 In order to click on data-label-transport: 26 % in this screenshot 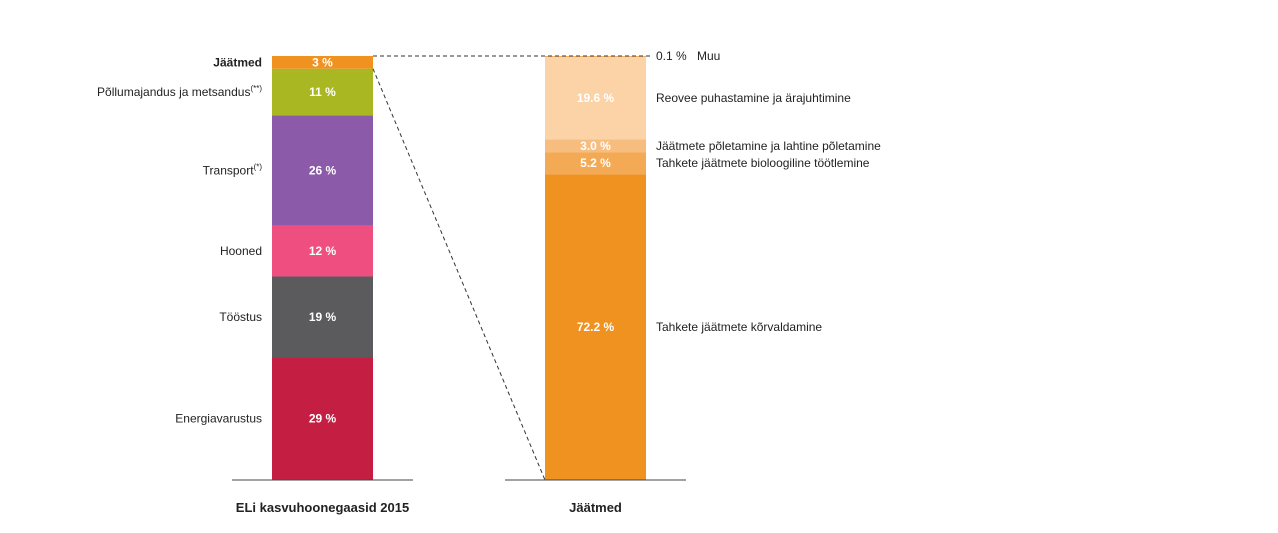, I will do `click(323, 170)`.